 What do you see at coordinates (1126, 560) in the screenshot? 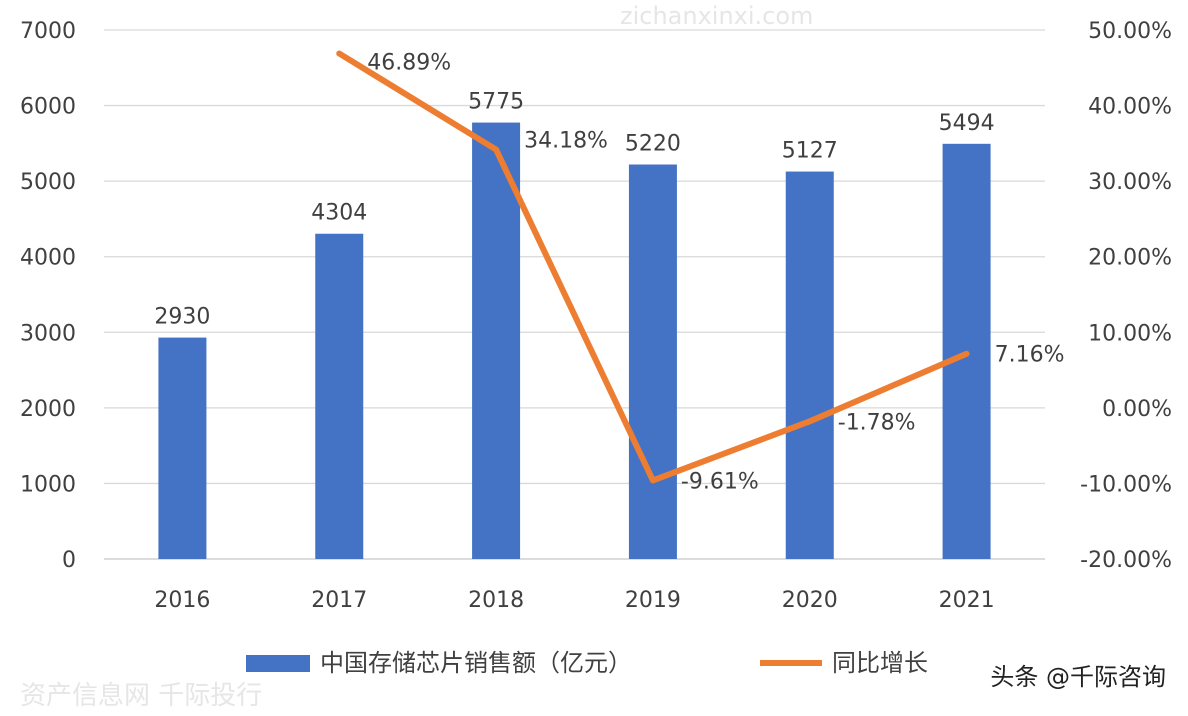
I see `y-right-tick-label: -20.00%` at bounding box center [1126, 560].